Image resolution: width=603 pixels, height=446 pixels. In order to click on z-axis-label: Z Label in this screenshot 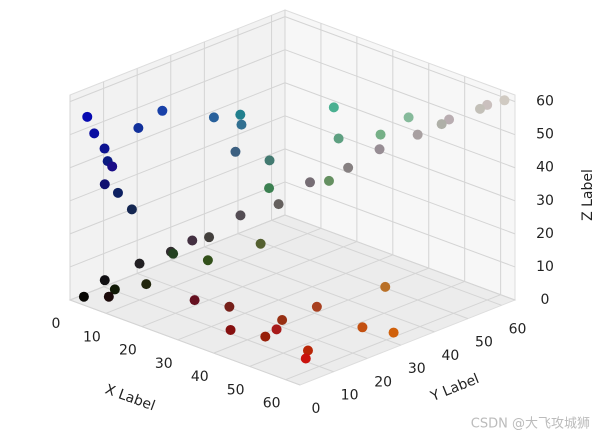, I will do `click(588, 195)`.